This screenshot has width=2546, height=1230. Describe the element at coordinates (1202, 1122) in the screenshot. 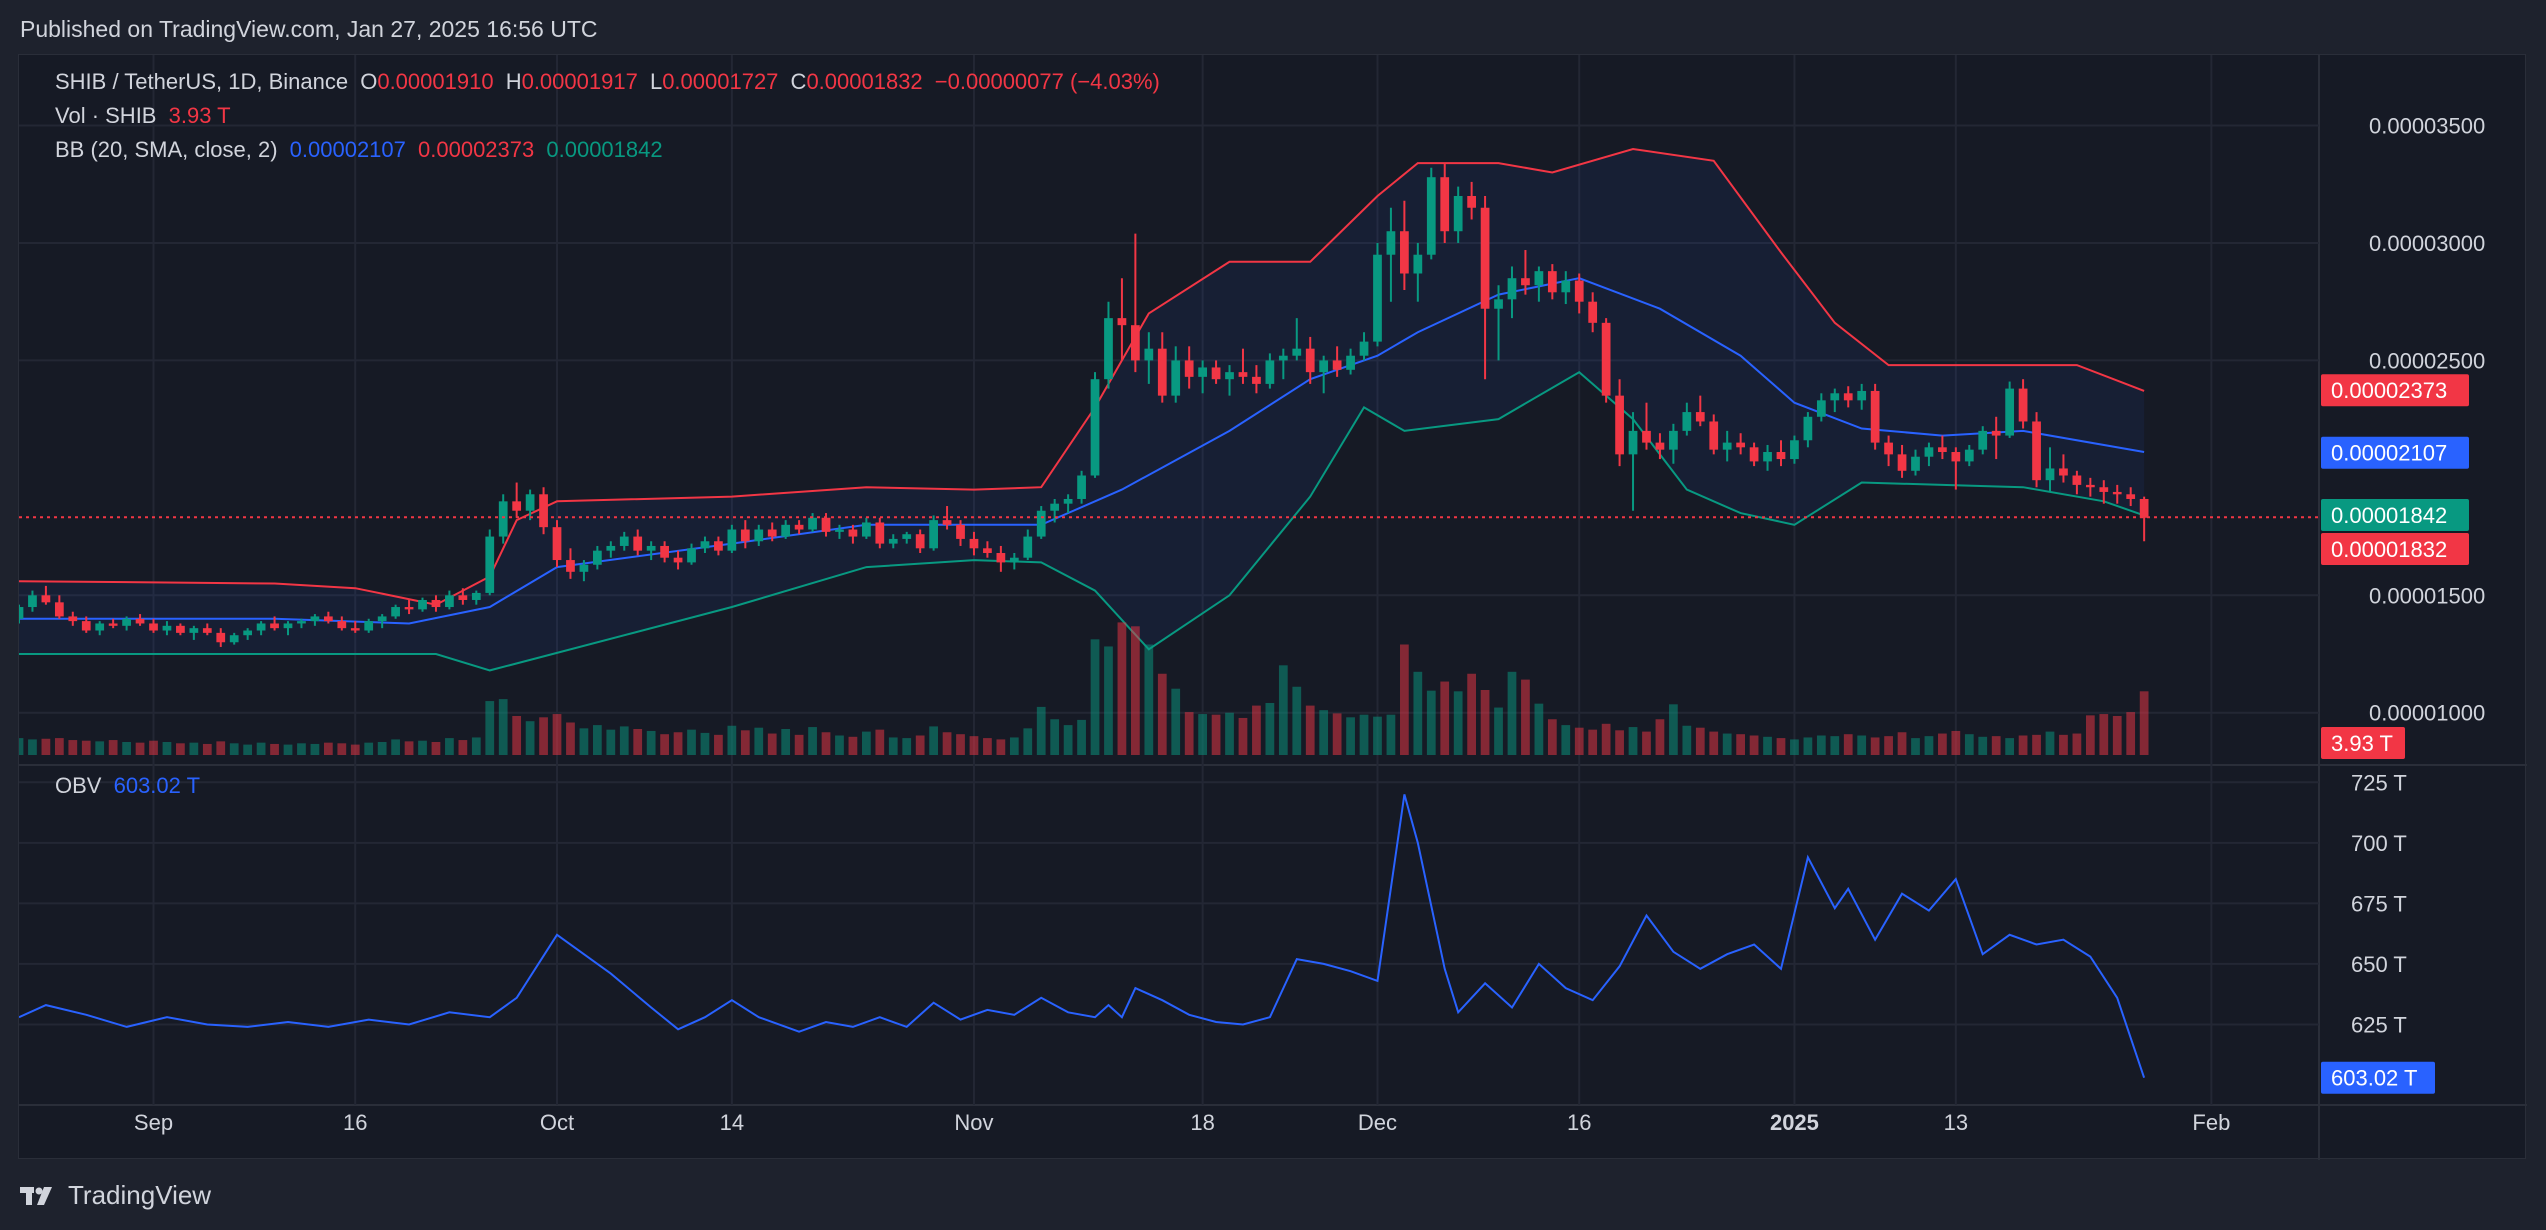

I see `date-tick-label: 18` at that location.